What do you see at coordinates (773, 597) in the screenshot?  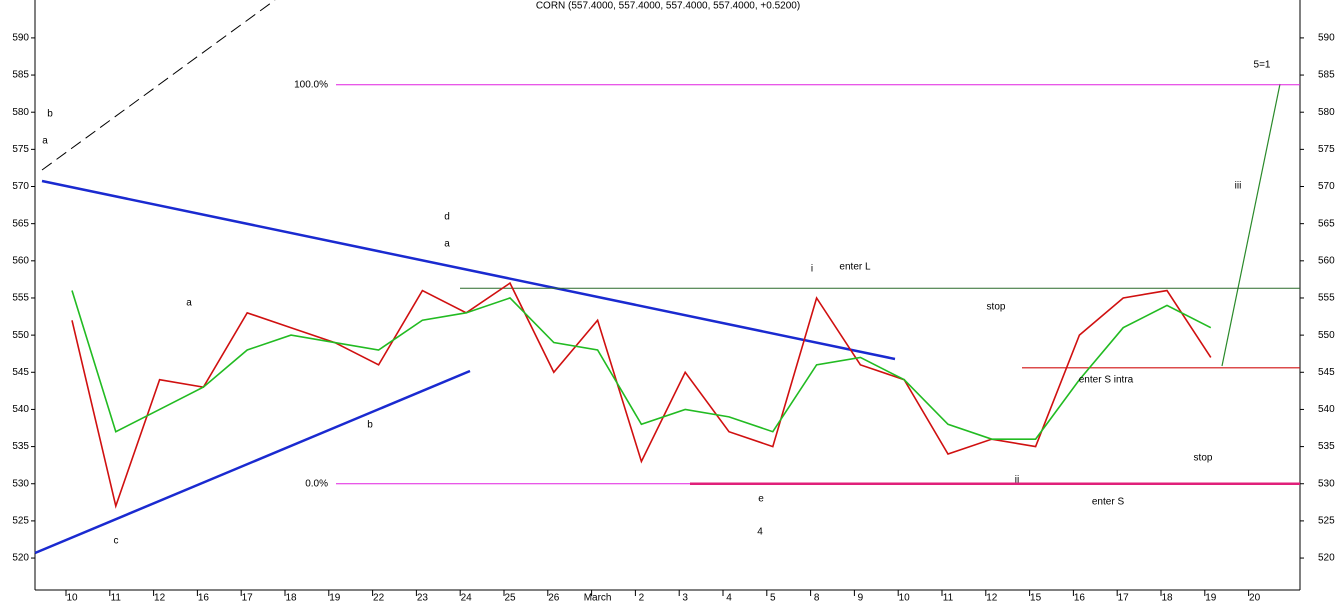 I see `x-tick-label: 5` at bounding box center [773, 597].